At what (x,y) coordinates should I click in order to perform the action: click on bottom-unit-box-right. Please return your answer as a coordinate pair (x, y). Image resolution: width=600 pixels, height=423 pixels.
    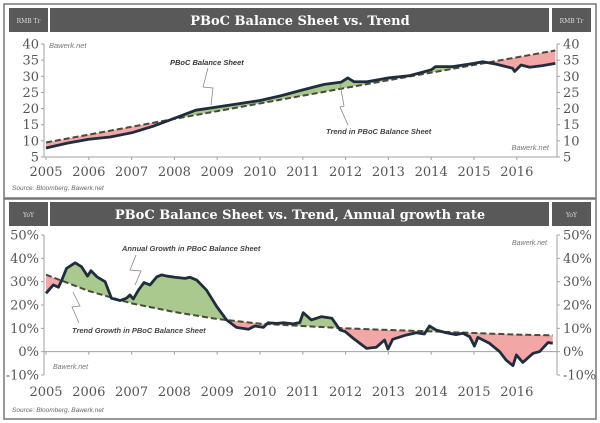
    Looking at the image, I should click on (571, 214).